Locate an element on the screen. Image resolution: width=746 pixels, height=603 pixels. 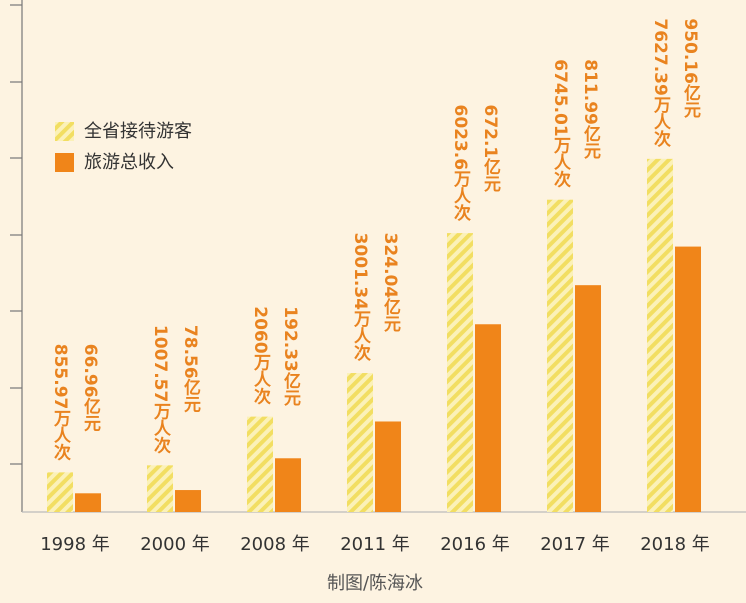
x-tick-label: 2008 年 is located at coordinates (275, 544).